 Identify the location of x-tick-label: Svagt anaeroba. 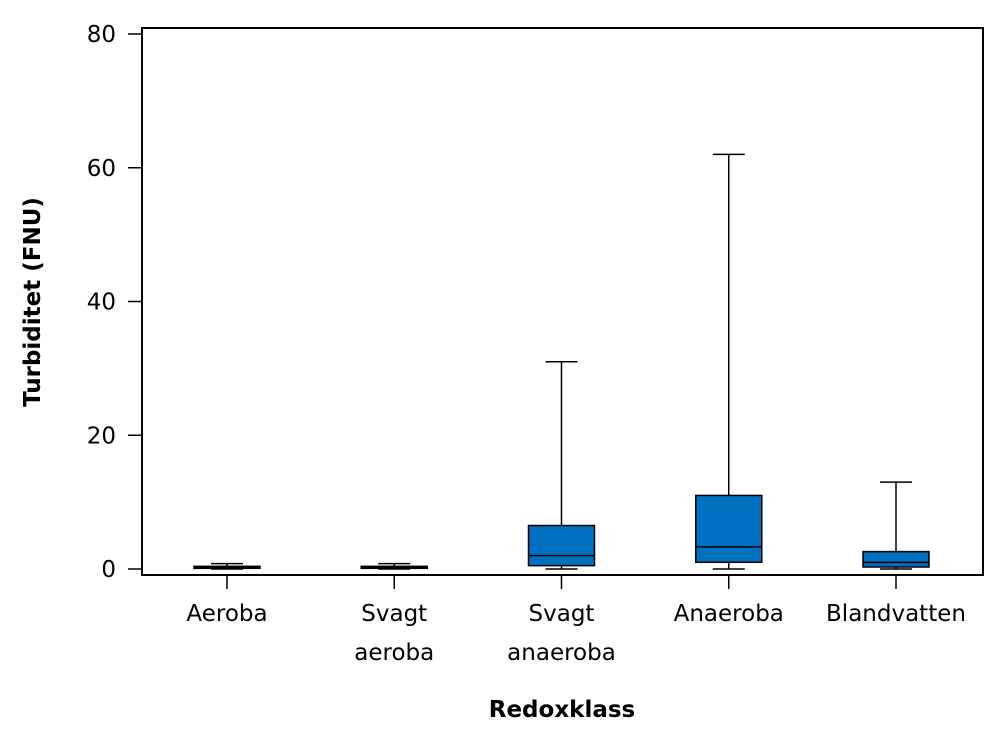
(561, 633).